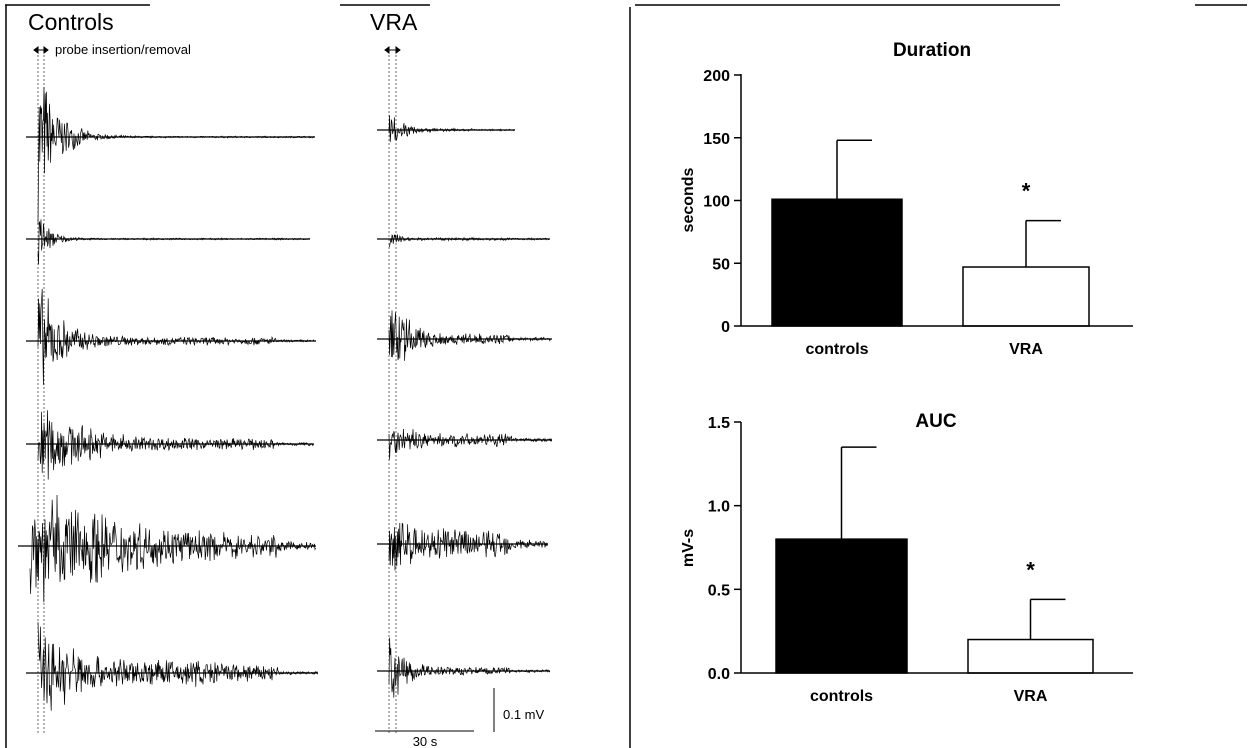 The width and height of the screenshot is (1251, 748). What do you see at coordinates (719, 674) in the screenshot?
I see `y-tick-label: 0.0` at bounding box center [719, 674].